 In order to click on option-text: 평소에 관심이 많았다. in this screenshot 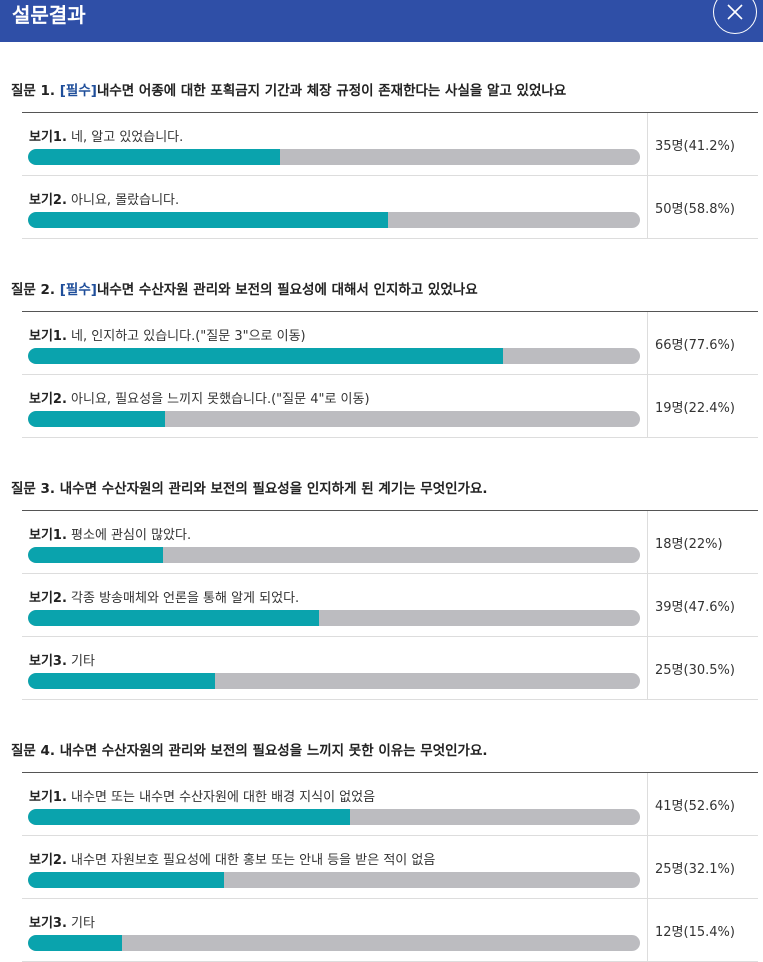, I will do `click(131, 535)`.